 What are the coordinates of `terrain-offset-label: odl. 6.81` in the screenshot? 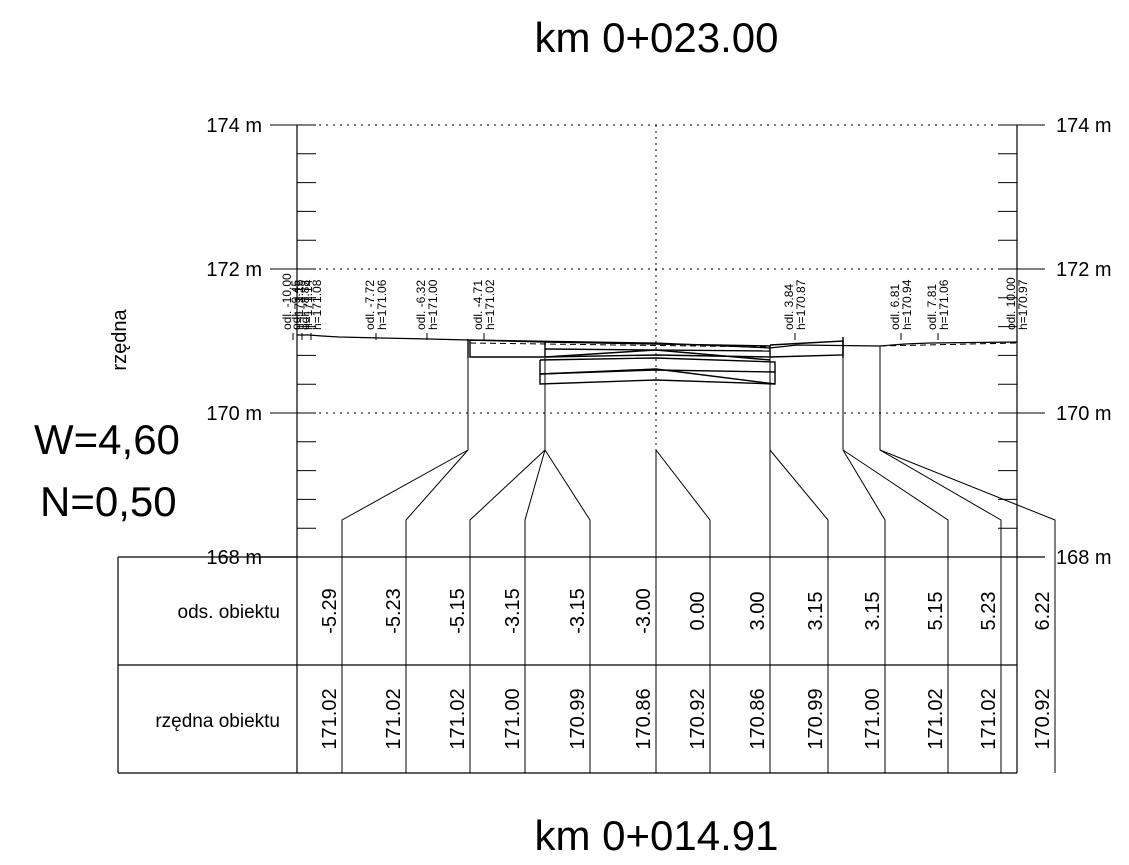 It's located at (895, 307).